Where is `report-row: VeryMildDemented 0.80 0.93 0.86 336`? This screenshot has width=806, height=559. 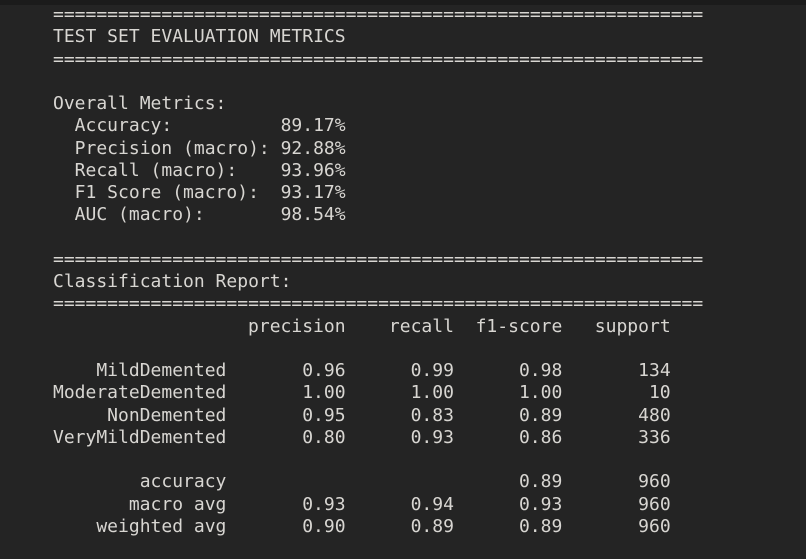 report-row: VeryMildDemented 0.80 0.93 0.86 336 is located at coordinates (378, 438).